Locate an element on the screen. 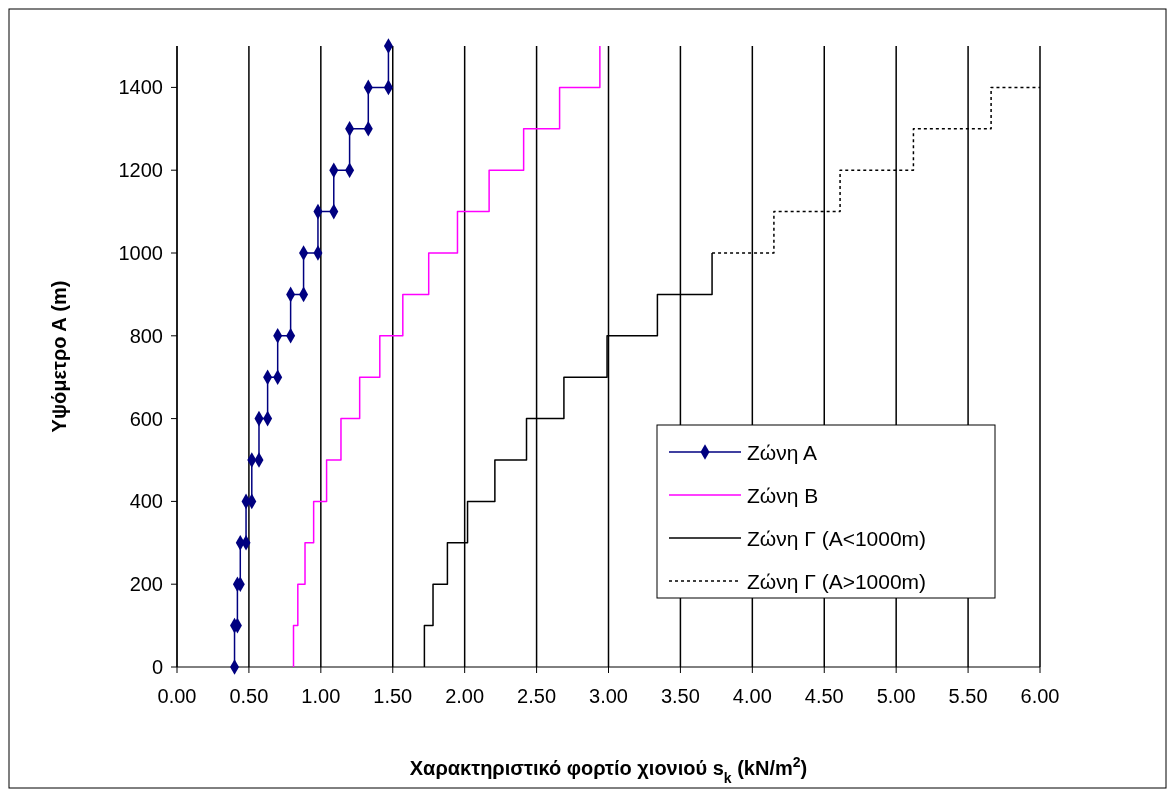 Image resolution: width=1175 pixels, height=797 pixels. y-tick-label: 1400 is located at coordinates (140, 87).